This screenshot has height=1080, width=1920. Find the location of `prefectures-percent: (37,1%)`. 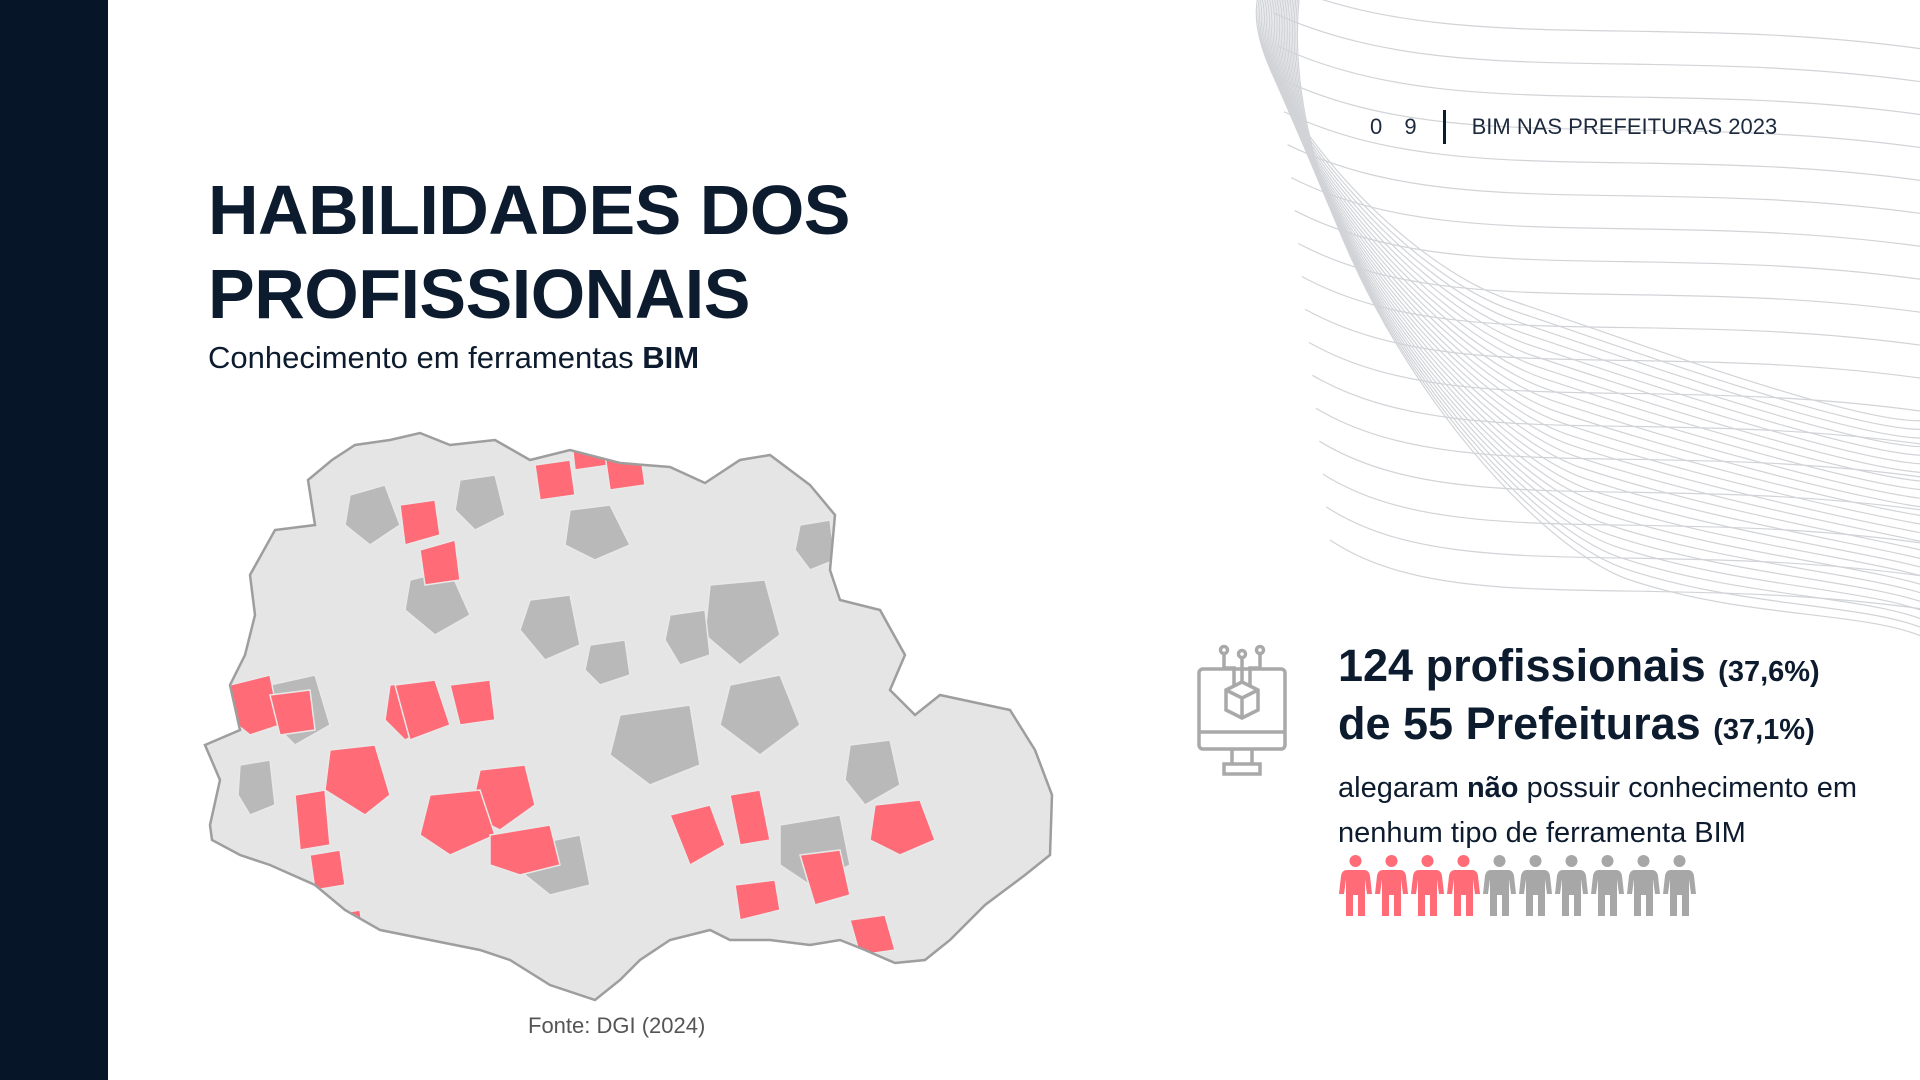

prefectures-percent: (37,1%) is located at coordinates (1764, 730).